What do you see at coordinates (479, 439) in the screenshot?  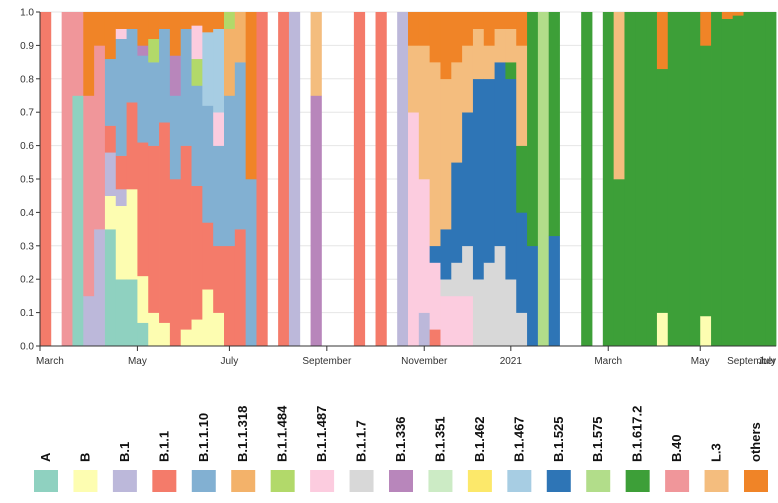 I see `legend-label-b-1-462: B.1.462` at bounding box center [479, 439].